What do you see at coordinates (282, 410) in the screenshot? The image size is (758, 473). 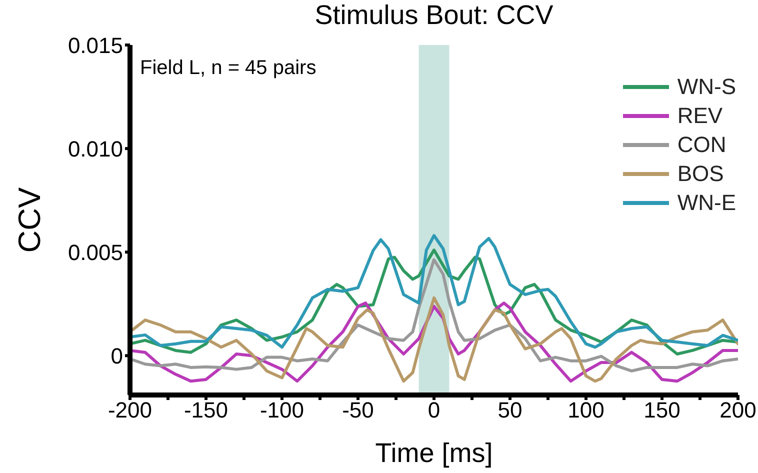 I see `x-tick-label: -100` at bounding box center [282, 410].